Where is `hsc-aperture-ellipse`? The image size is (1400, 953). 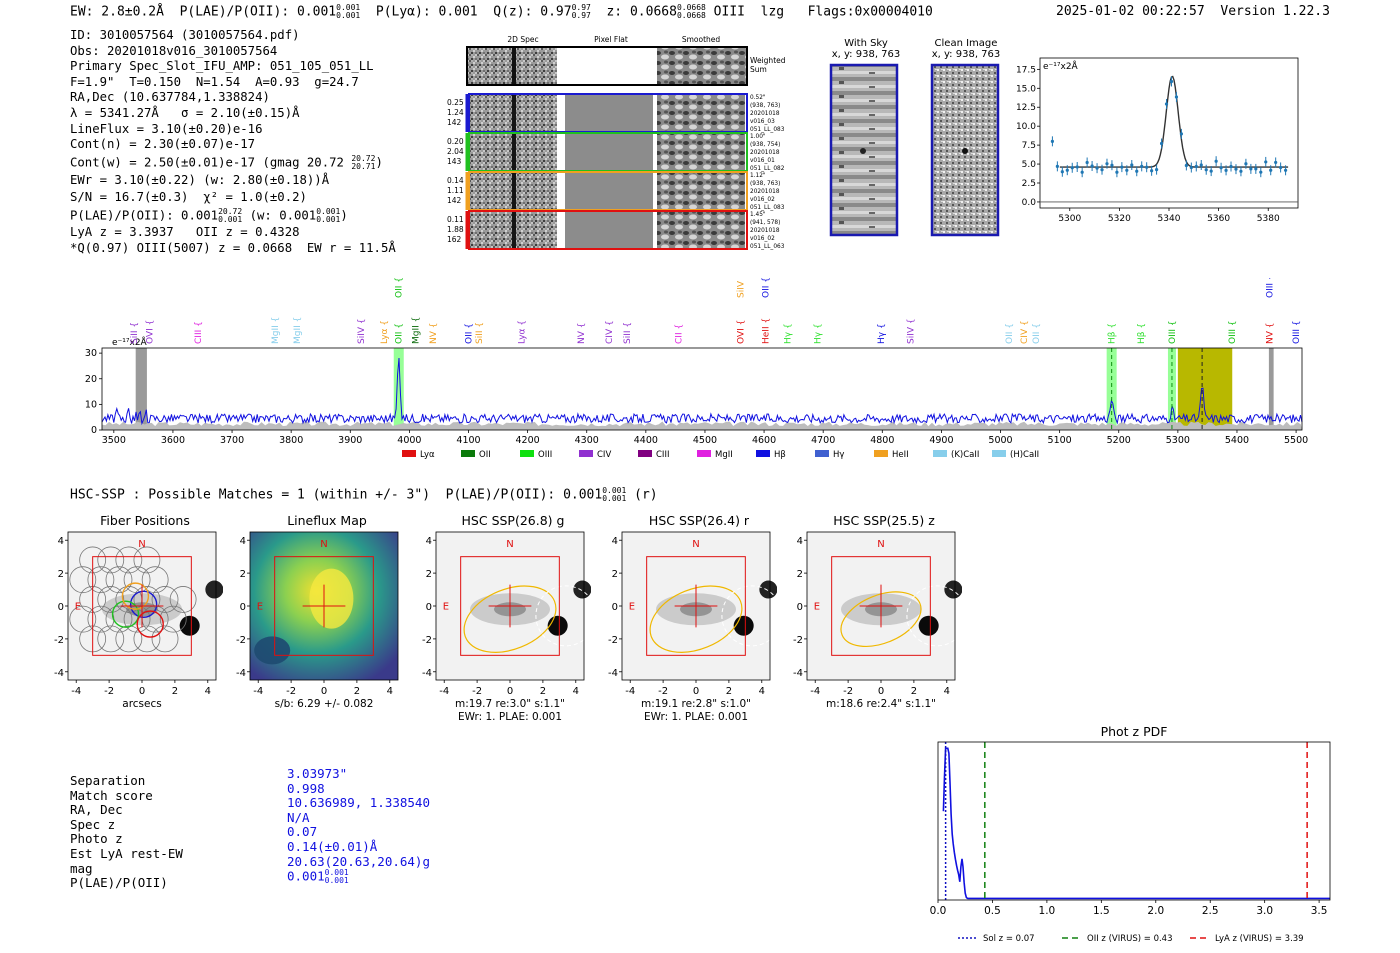 hsc-aperture-ellipse is located at coordinates (510, 619).